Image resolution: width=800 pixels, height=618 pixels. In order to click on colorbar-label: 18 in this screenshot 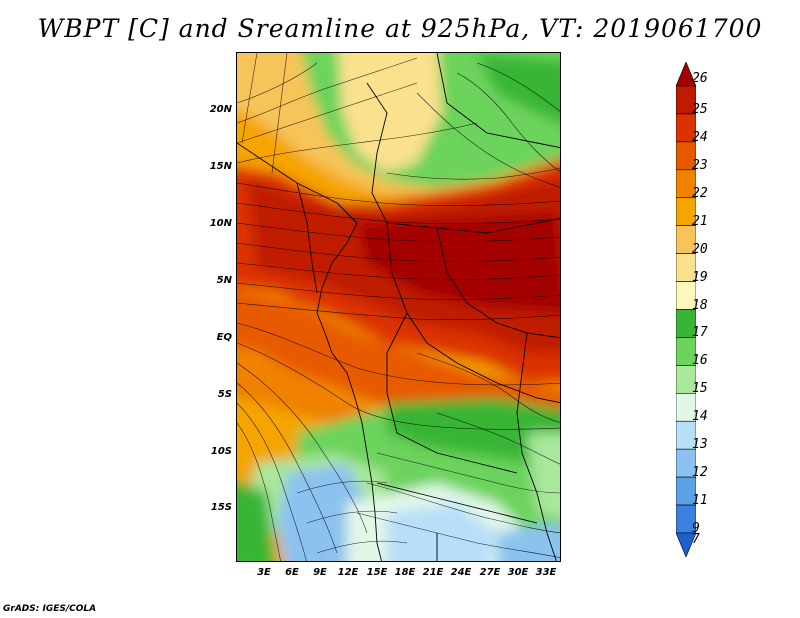, I will do `click(700, 305)`.